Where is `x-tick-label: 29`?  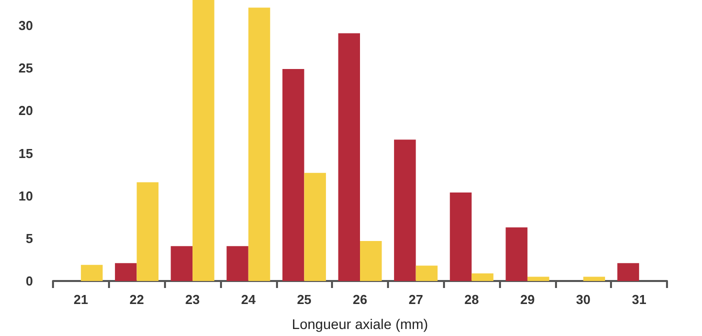 x-tick-label: 29 is located at coordinates (527, 299).